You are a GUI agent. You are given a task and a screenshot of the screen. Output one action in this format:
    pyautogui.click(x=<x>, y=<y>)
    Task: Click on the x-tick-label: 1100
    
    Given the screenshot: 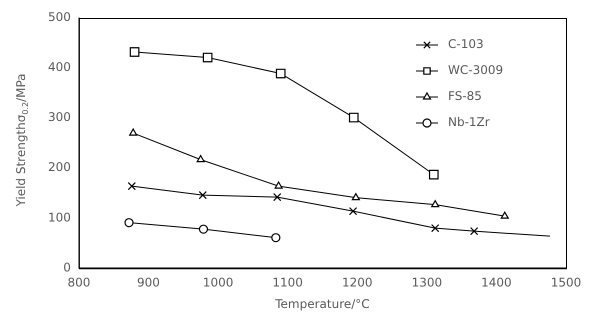 What is the action you would take?
    pyautogui.click(x=287, y=283)
    